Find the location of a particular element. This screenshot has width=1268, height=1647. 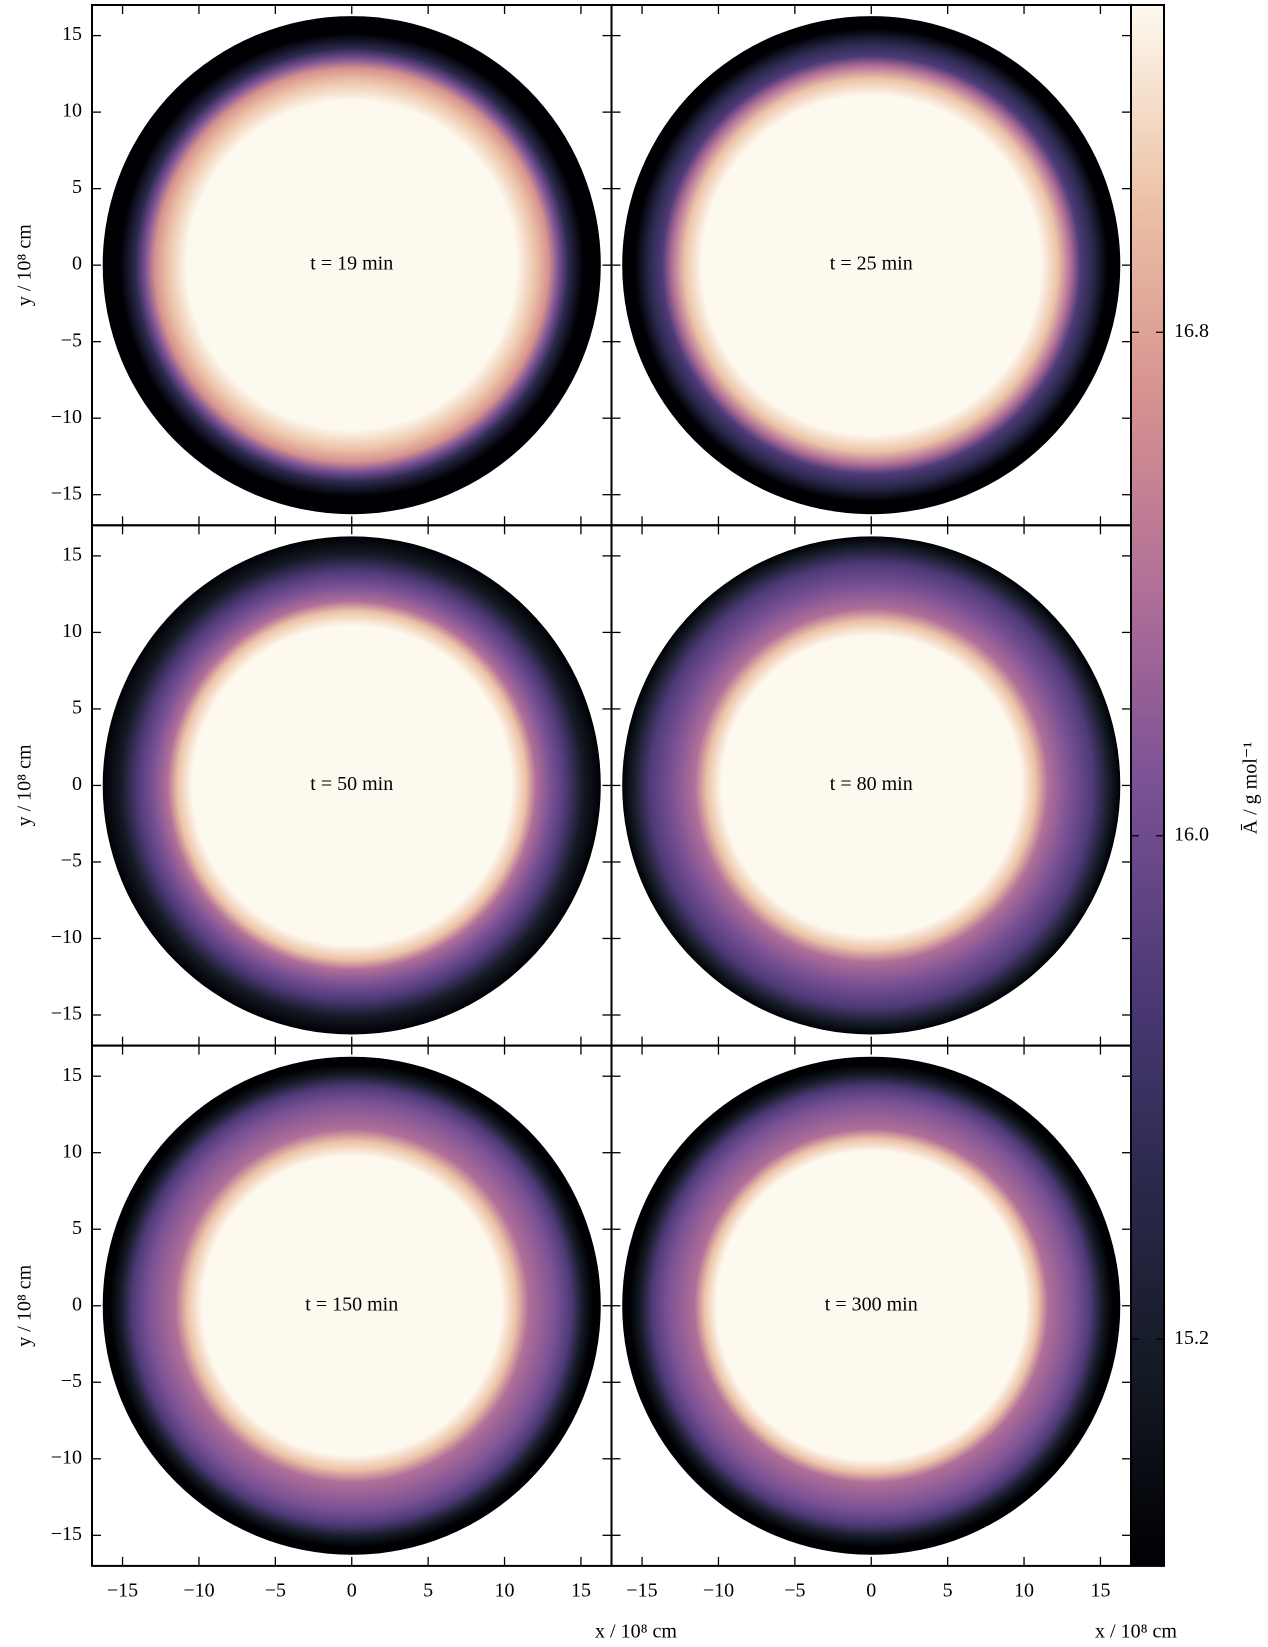

panel: t = 80 min is located at coordinates (871, 785).